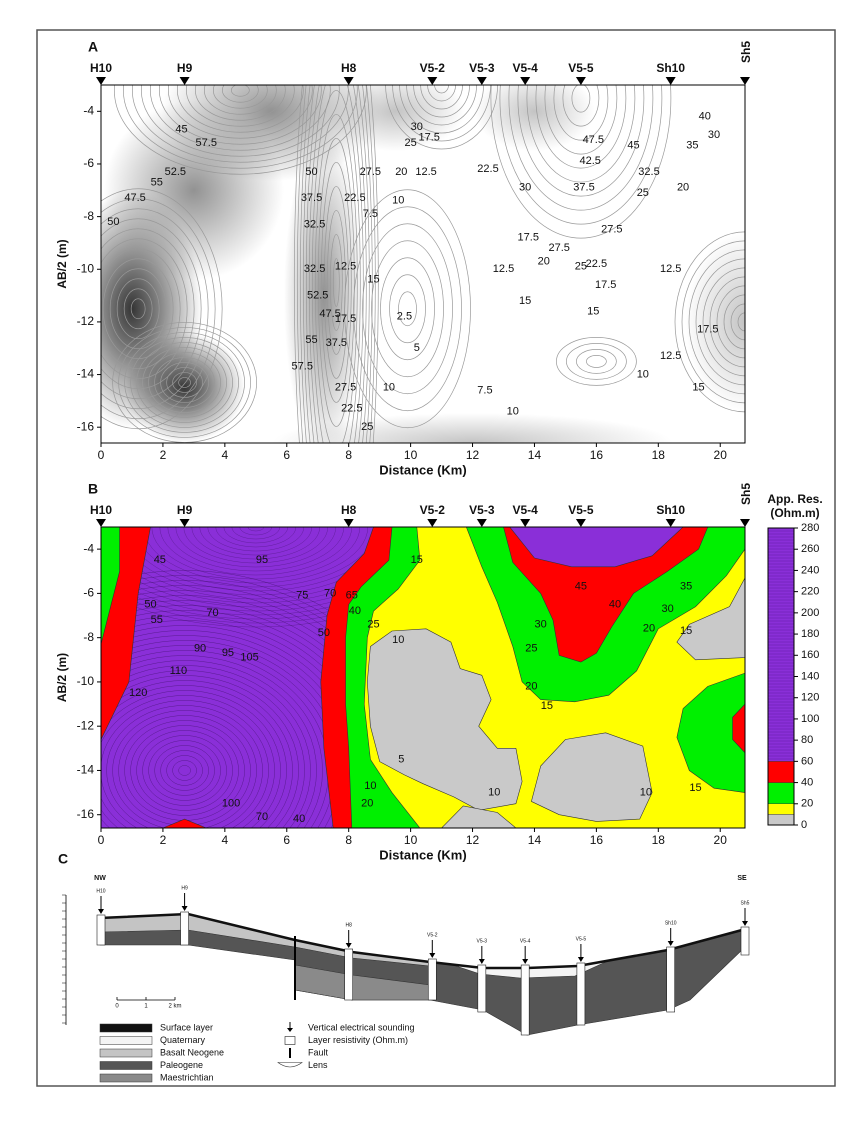 This screenshot has height=1121, width=866. I want to click on shading, so click(395, 118).